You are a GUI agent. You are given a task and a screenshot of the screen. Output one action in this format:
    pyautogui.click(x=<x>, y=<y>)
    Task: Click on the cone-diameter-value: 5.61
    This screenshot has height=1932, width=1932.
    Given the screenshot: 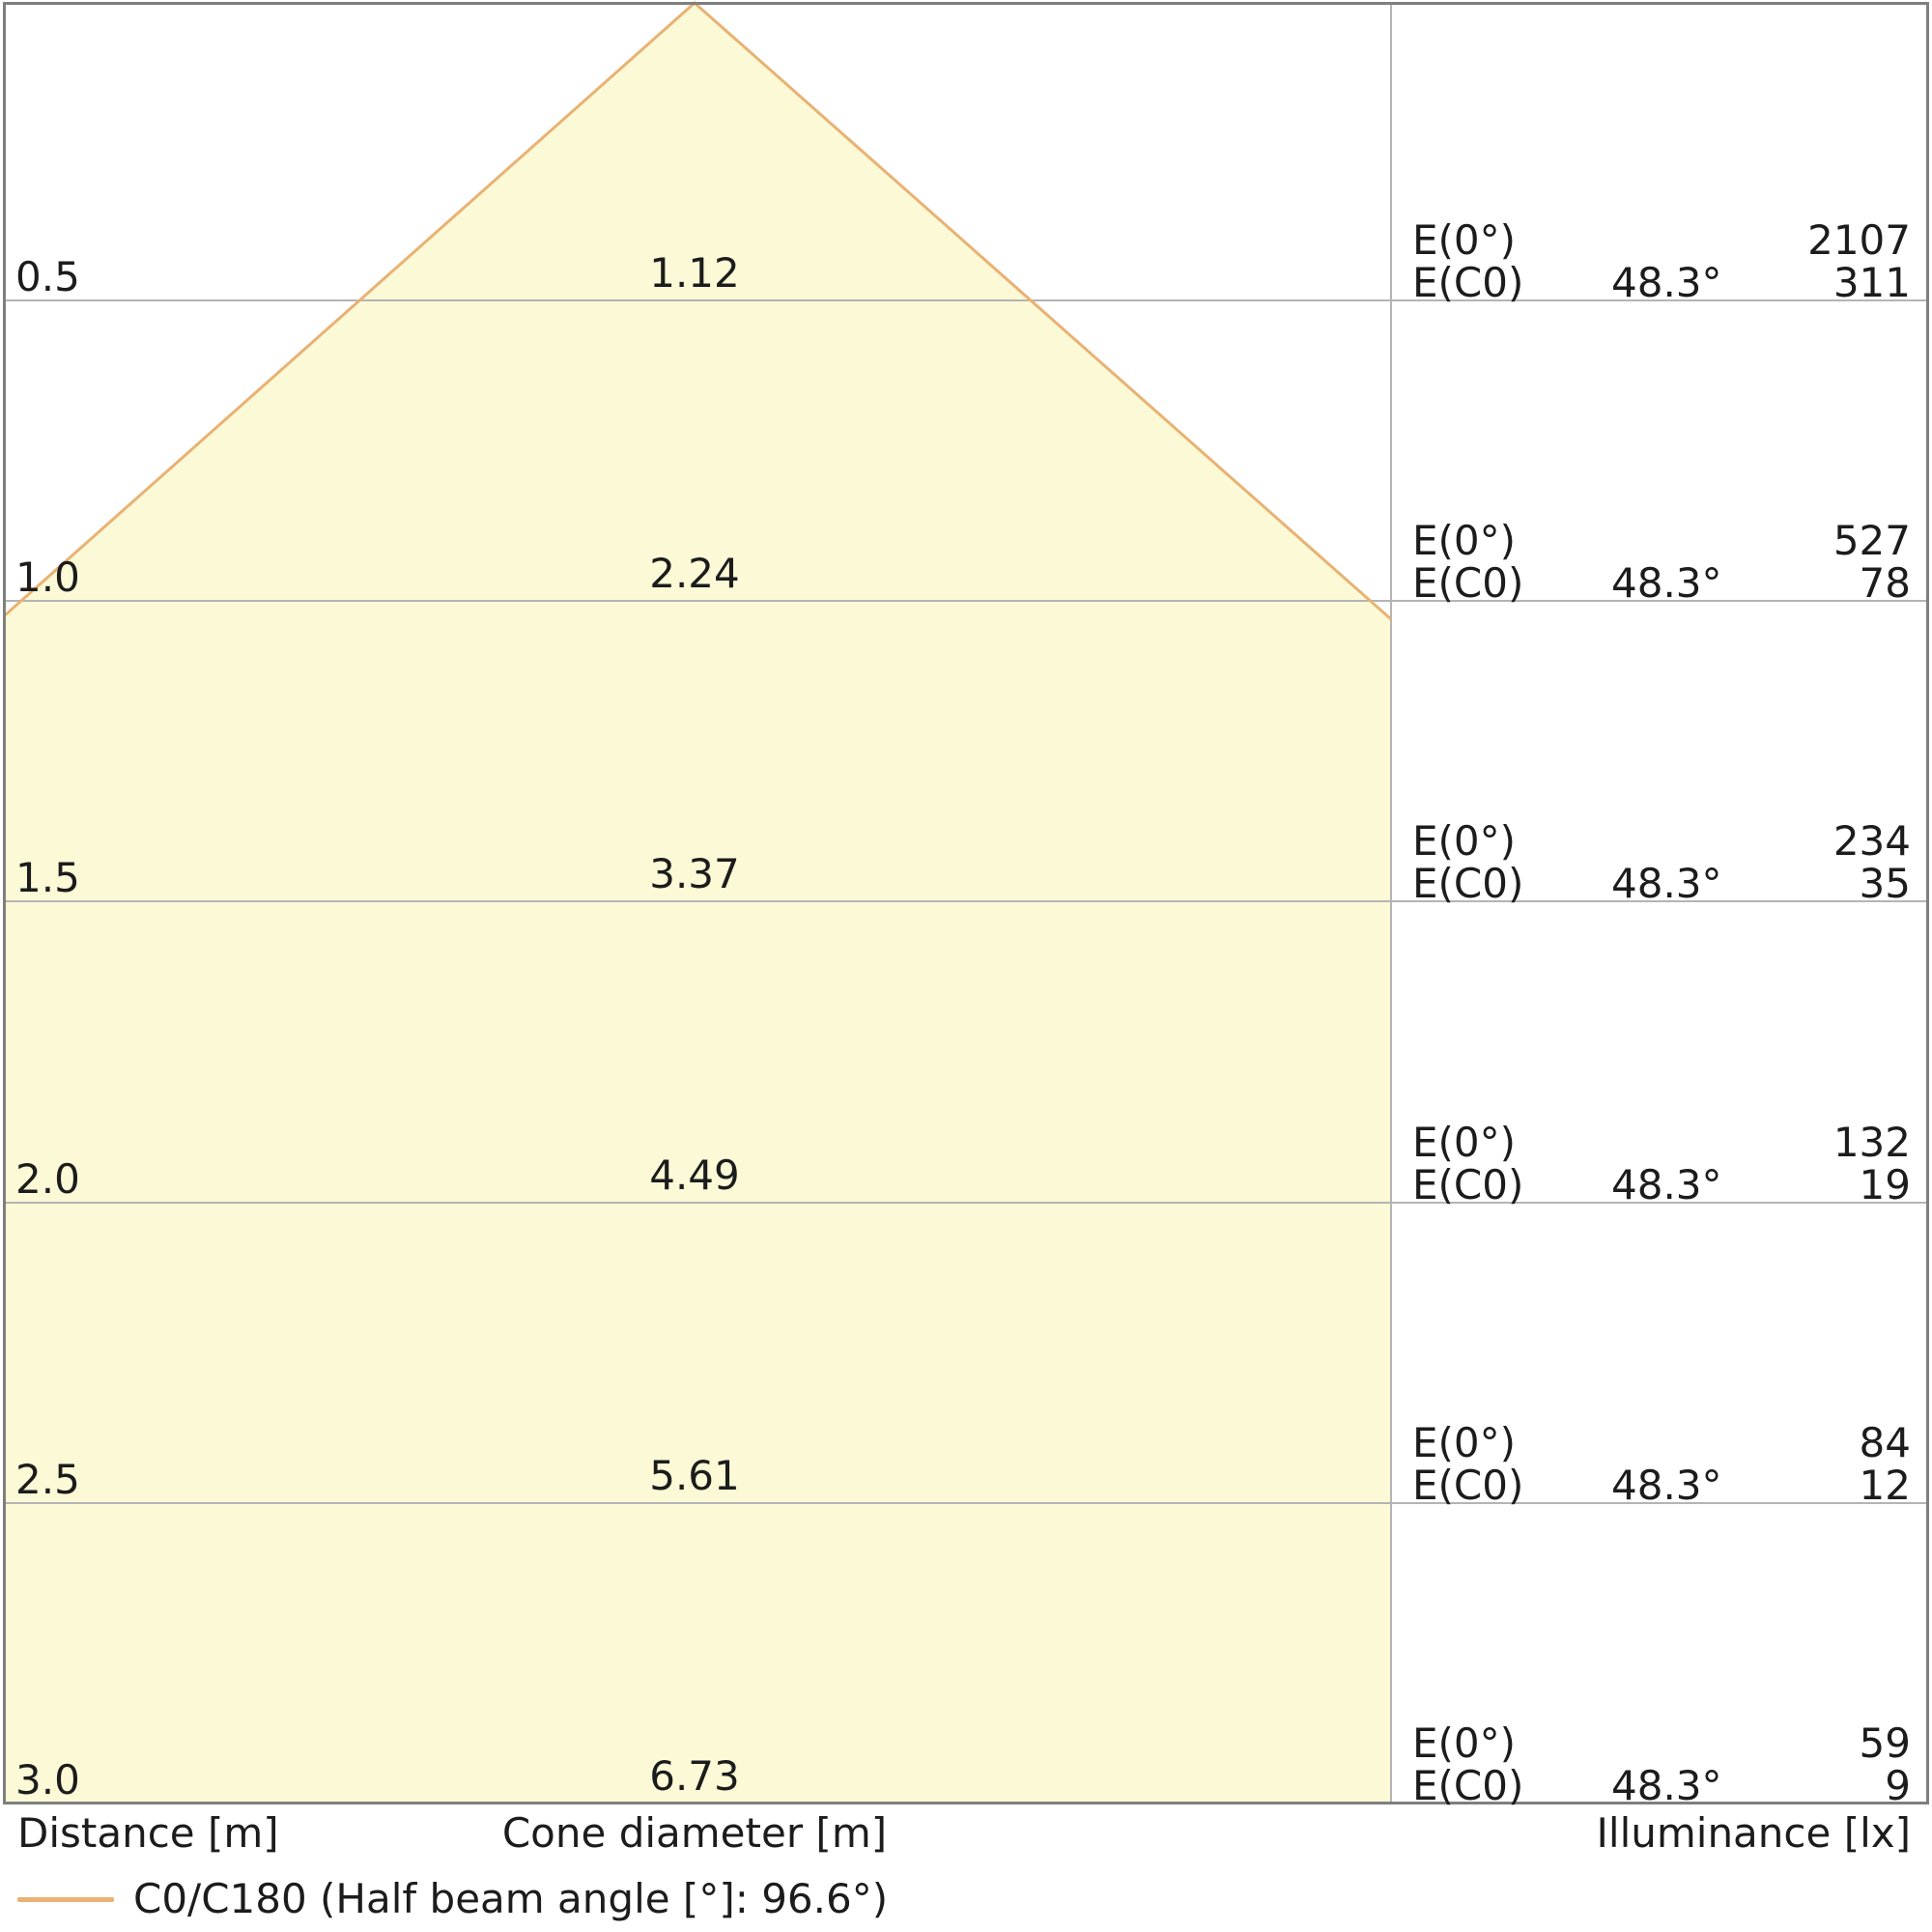 What is the action you would take?
    pyautogui.click(x=694, y=1475)
    